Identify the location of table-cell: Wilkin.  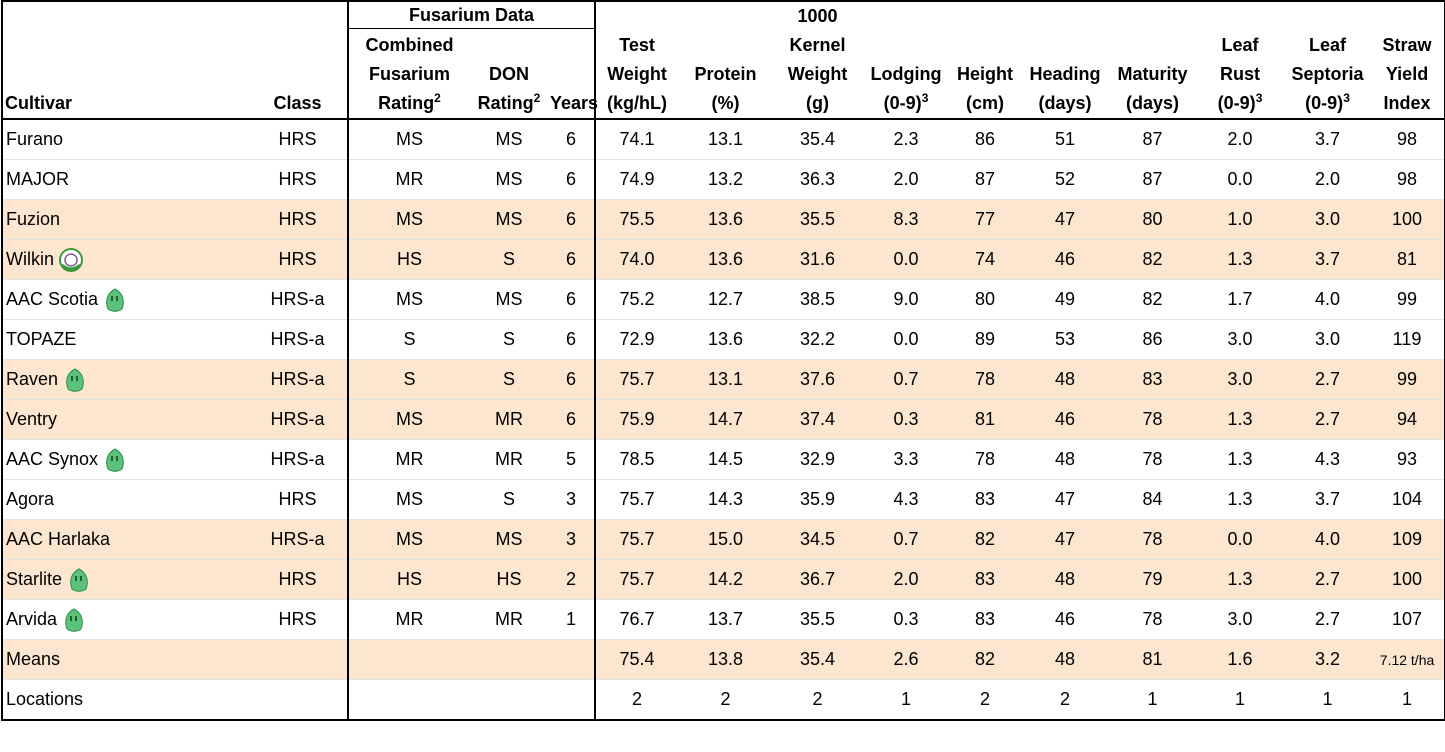
(125, 259).